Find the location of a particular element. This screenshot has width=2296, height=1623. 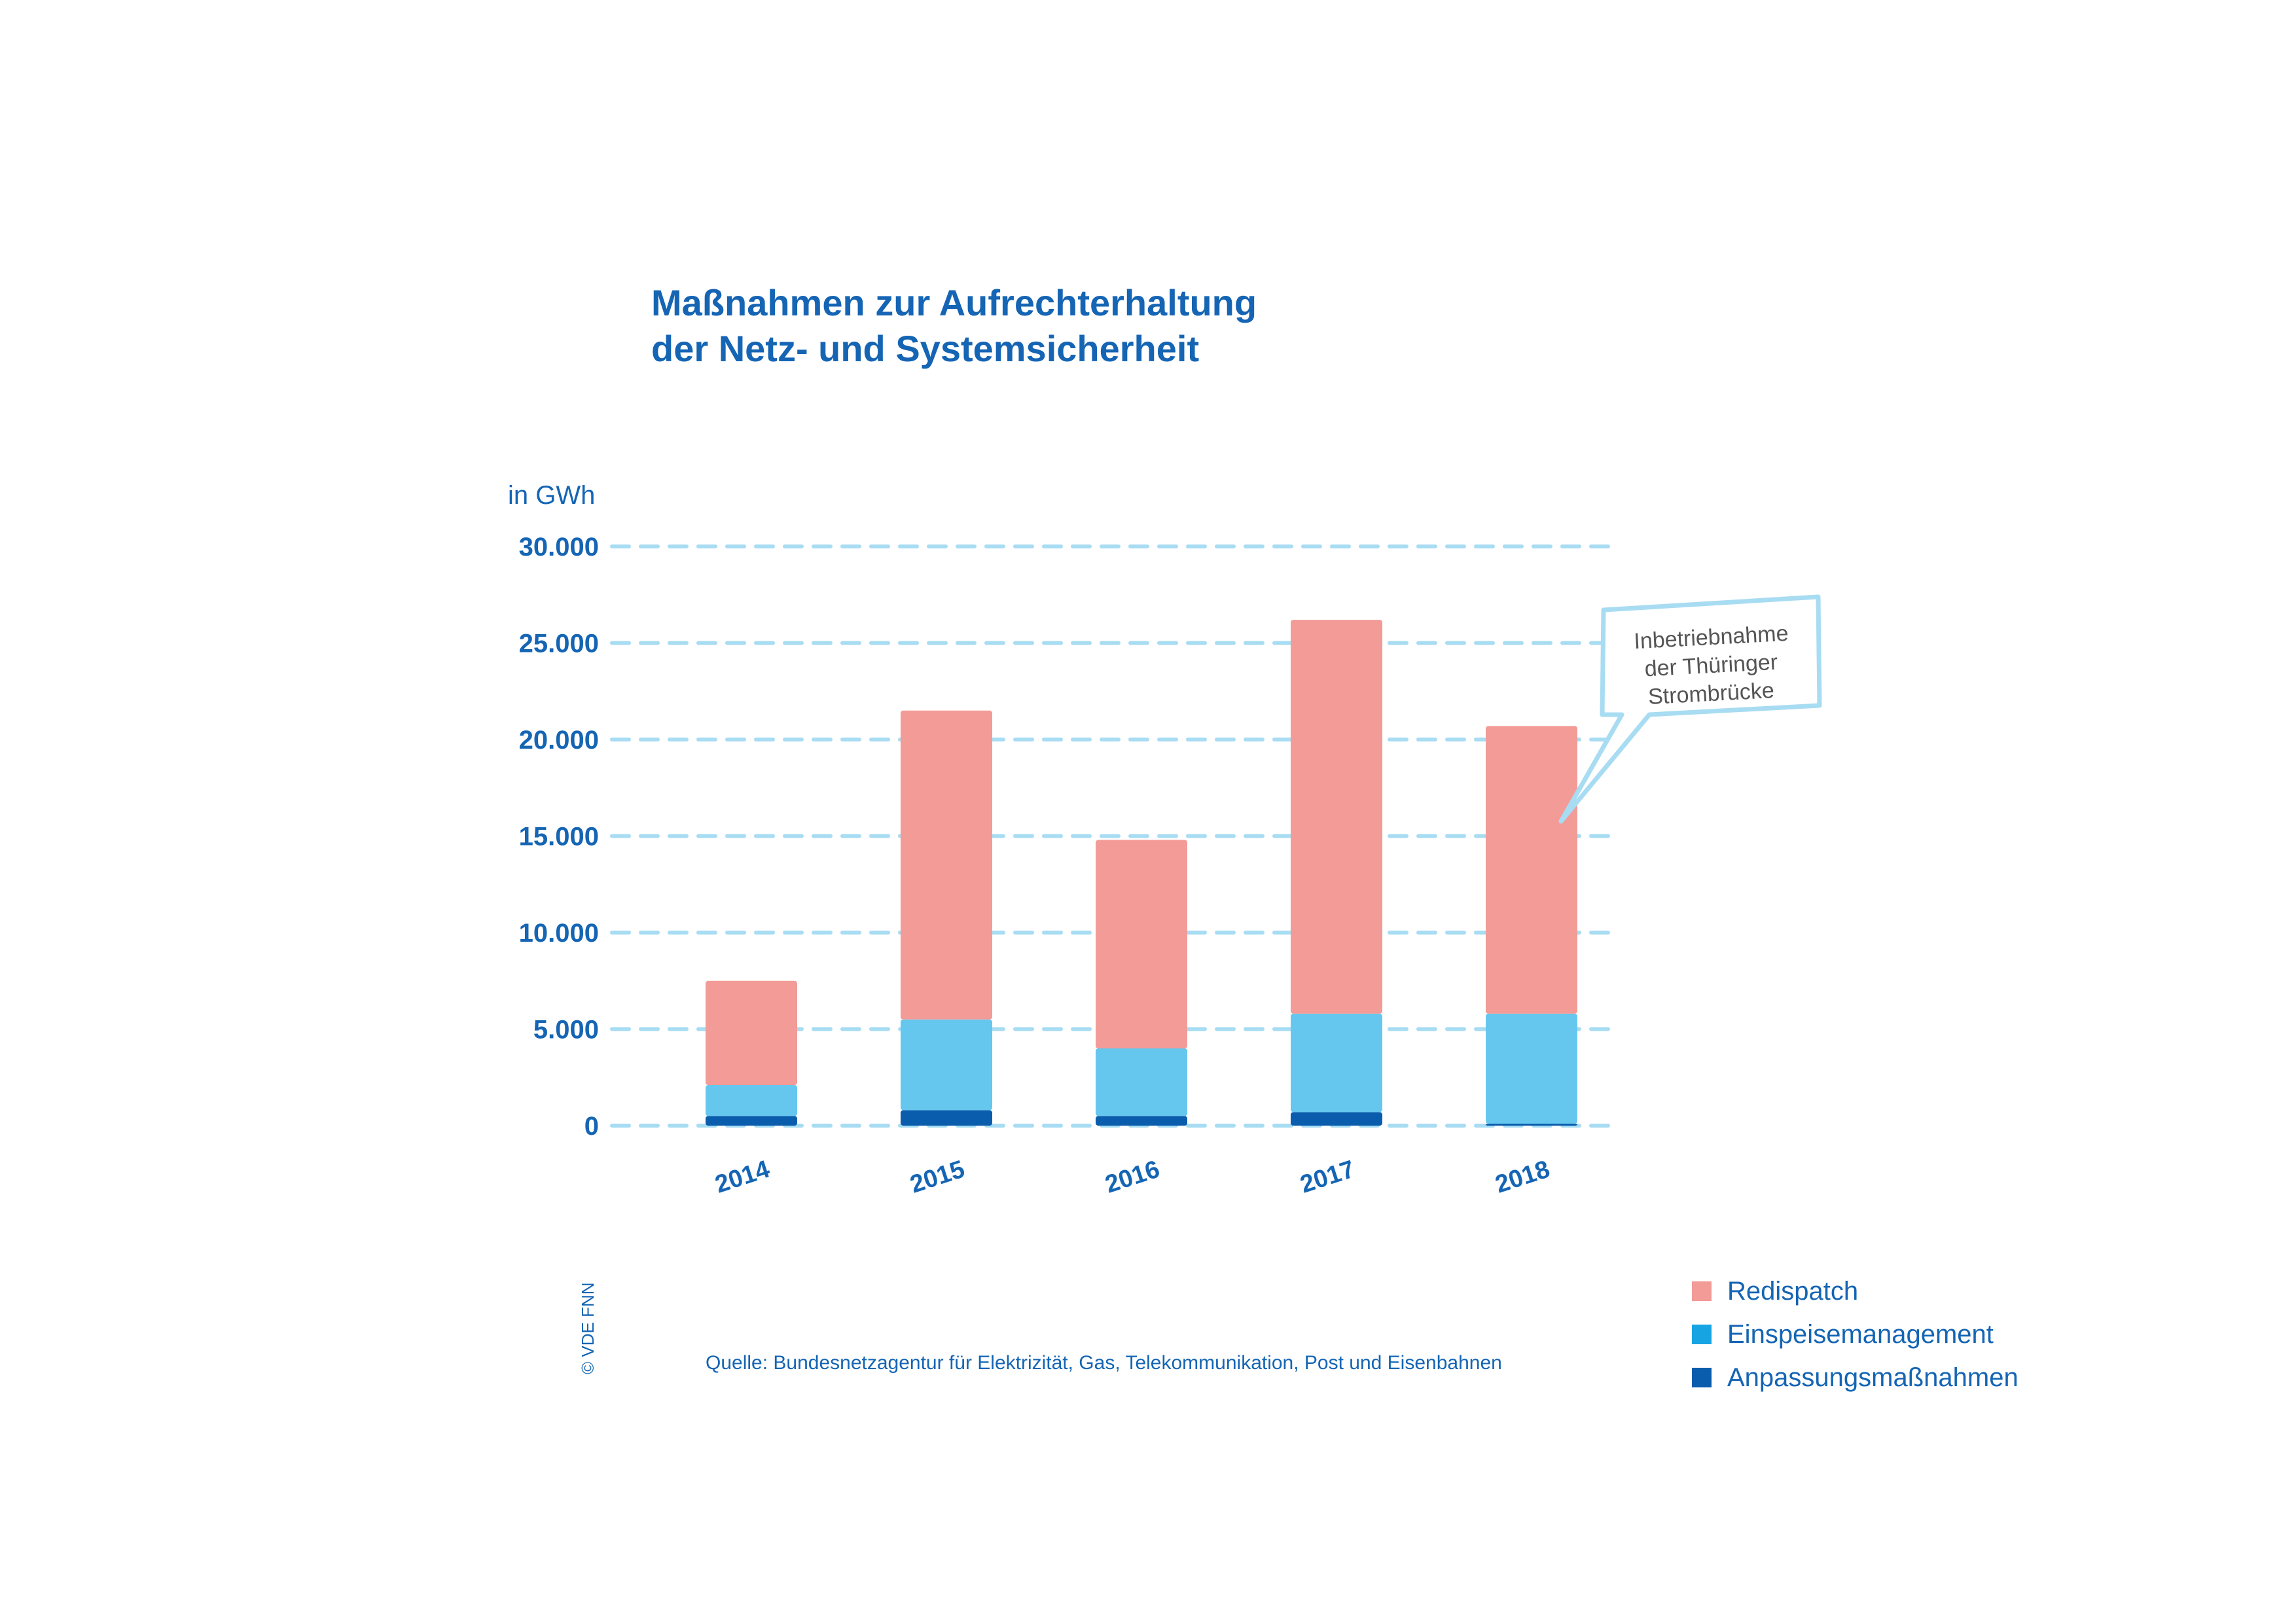

chart-title-line-1: Maßnahmen zur Aufrechterhaltung is located at coordinates (954, 302).